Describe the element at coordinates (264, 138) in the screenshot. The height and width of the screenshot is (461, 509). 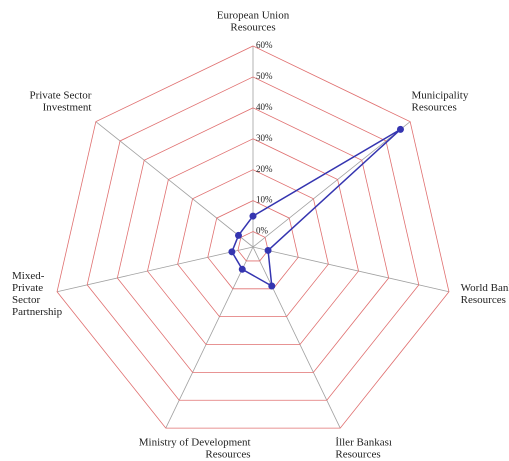
I see `tick-label: 30%` at that location.